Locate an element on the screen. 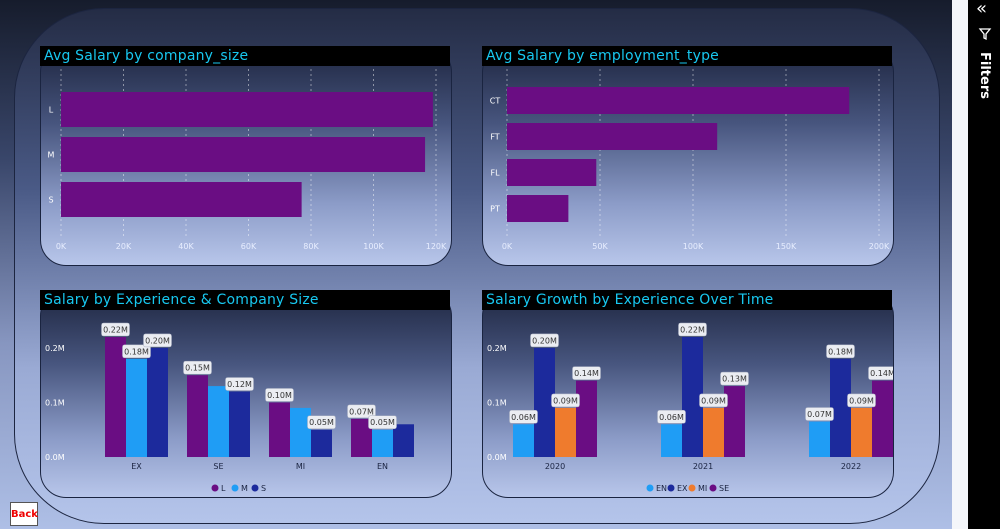 Image resolution: width=1000 pixels, height=529 pixels. y-category-label: CT is located at coordinates (495, 101).